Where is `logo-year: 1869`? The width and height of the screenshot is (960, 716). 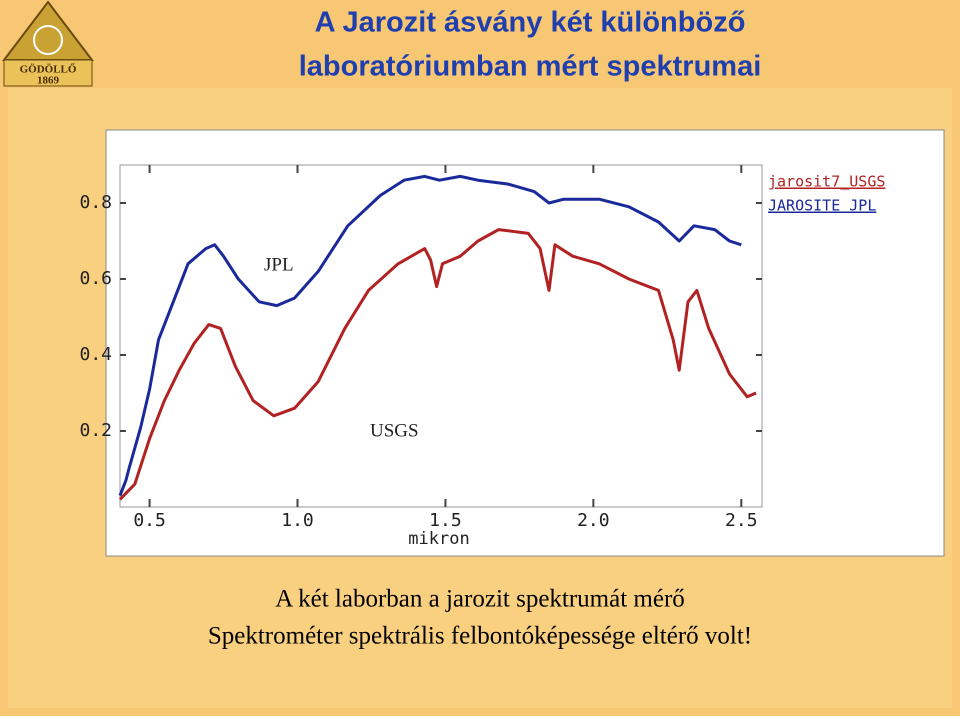
logo-year: 1869 is located at coordinates (48, 81).